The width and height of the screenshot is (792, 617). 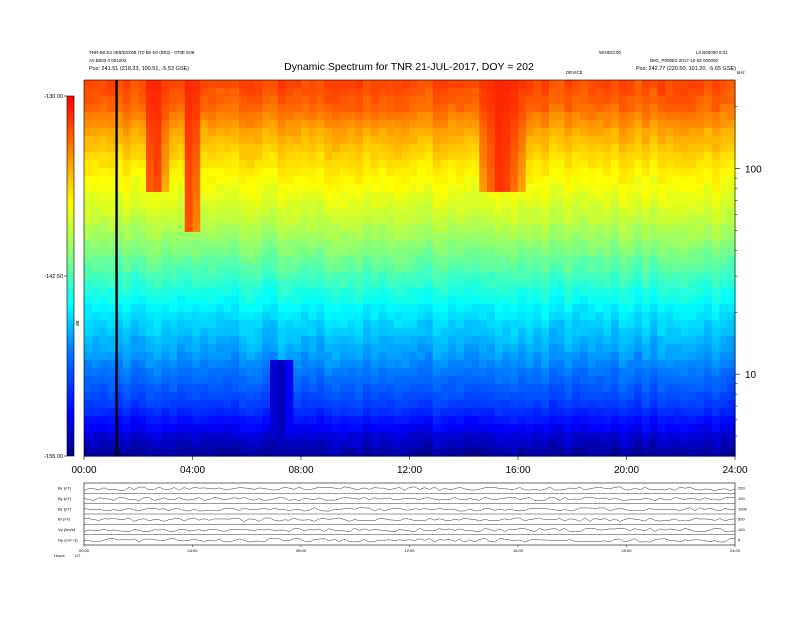 What do you see at coordinates (735, 550) in the screenshot?
I see `lower-x-tick-label: 24:00` at bounding box center [735, 550].